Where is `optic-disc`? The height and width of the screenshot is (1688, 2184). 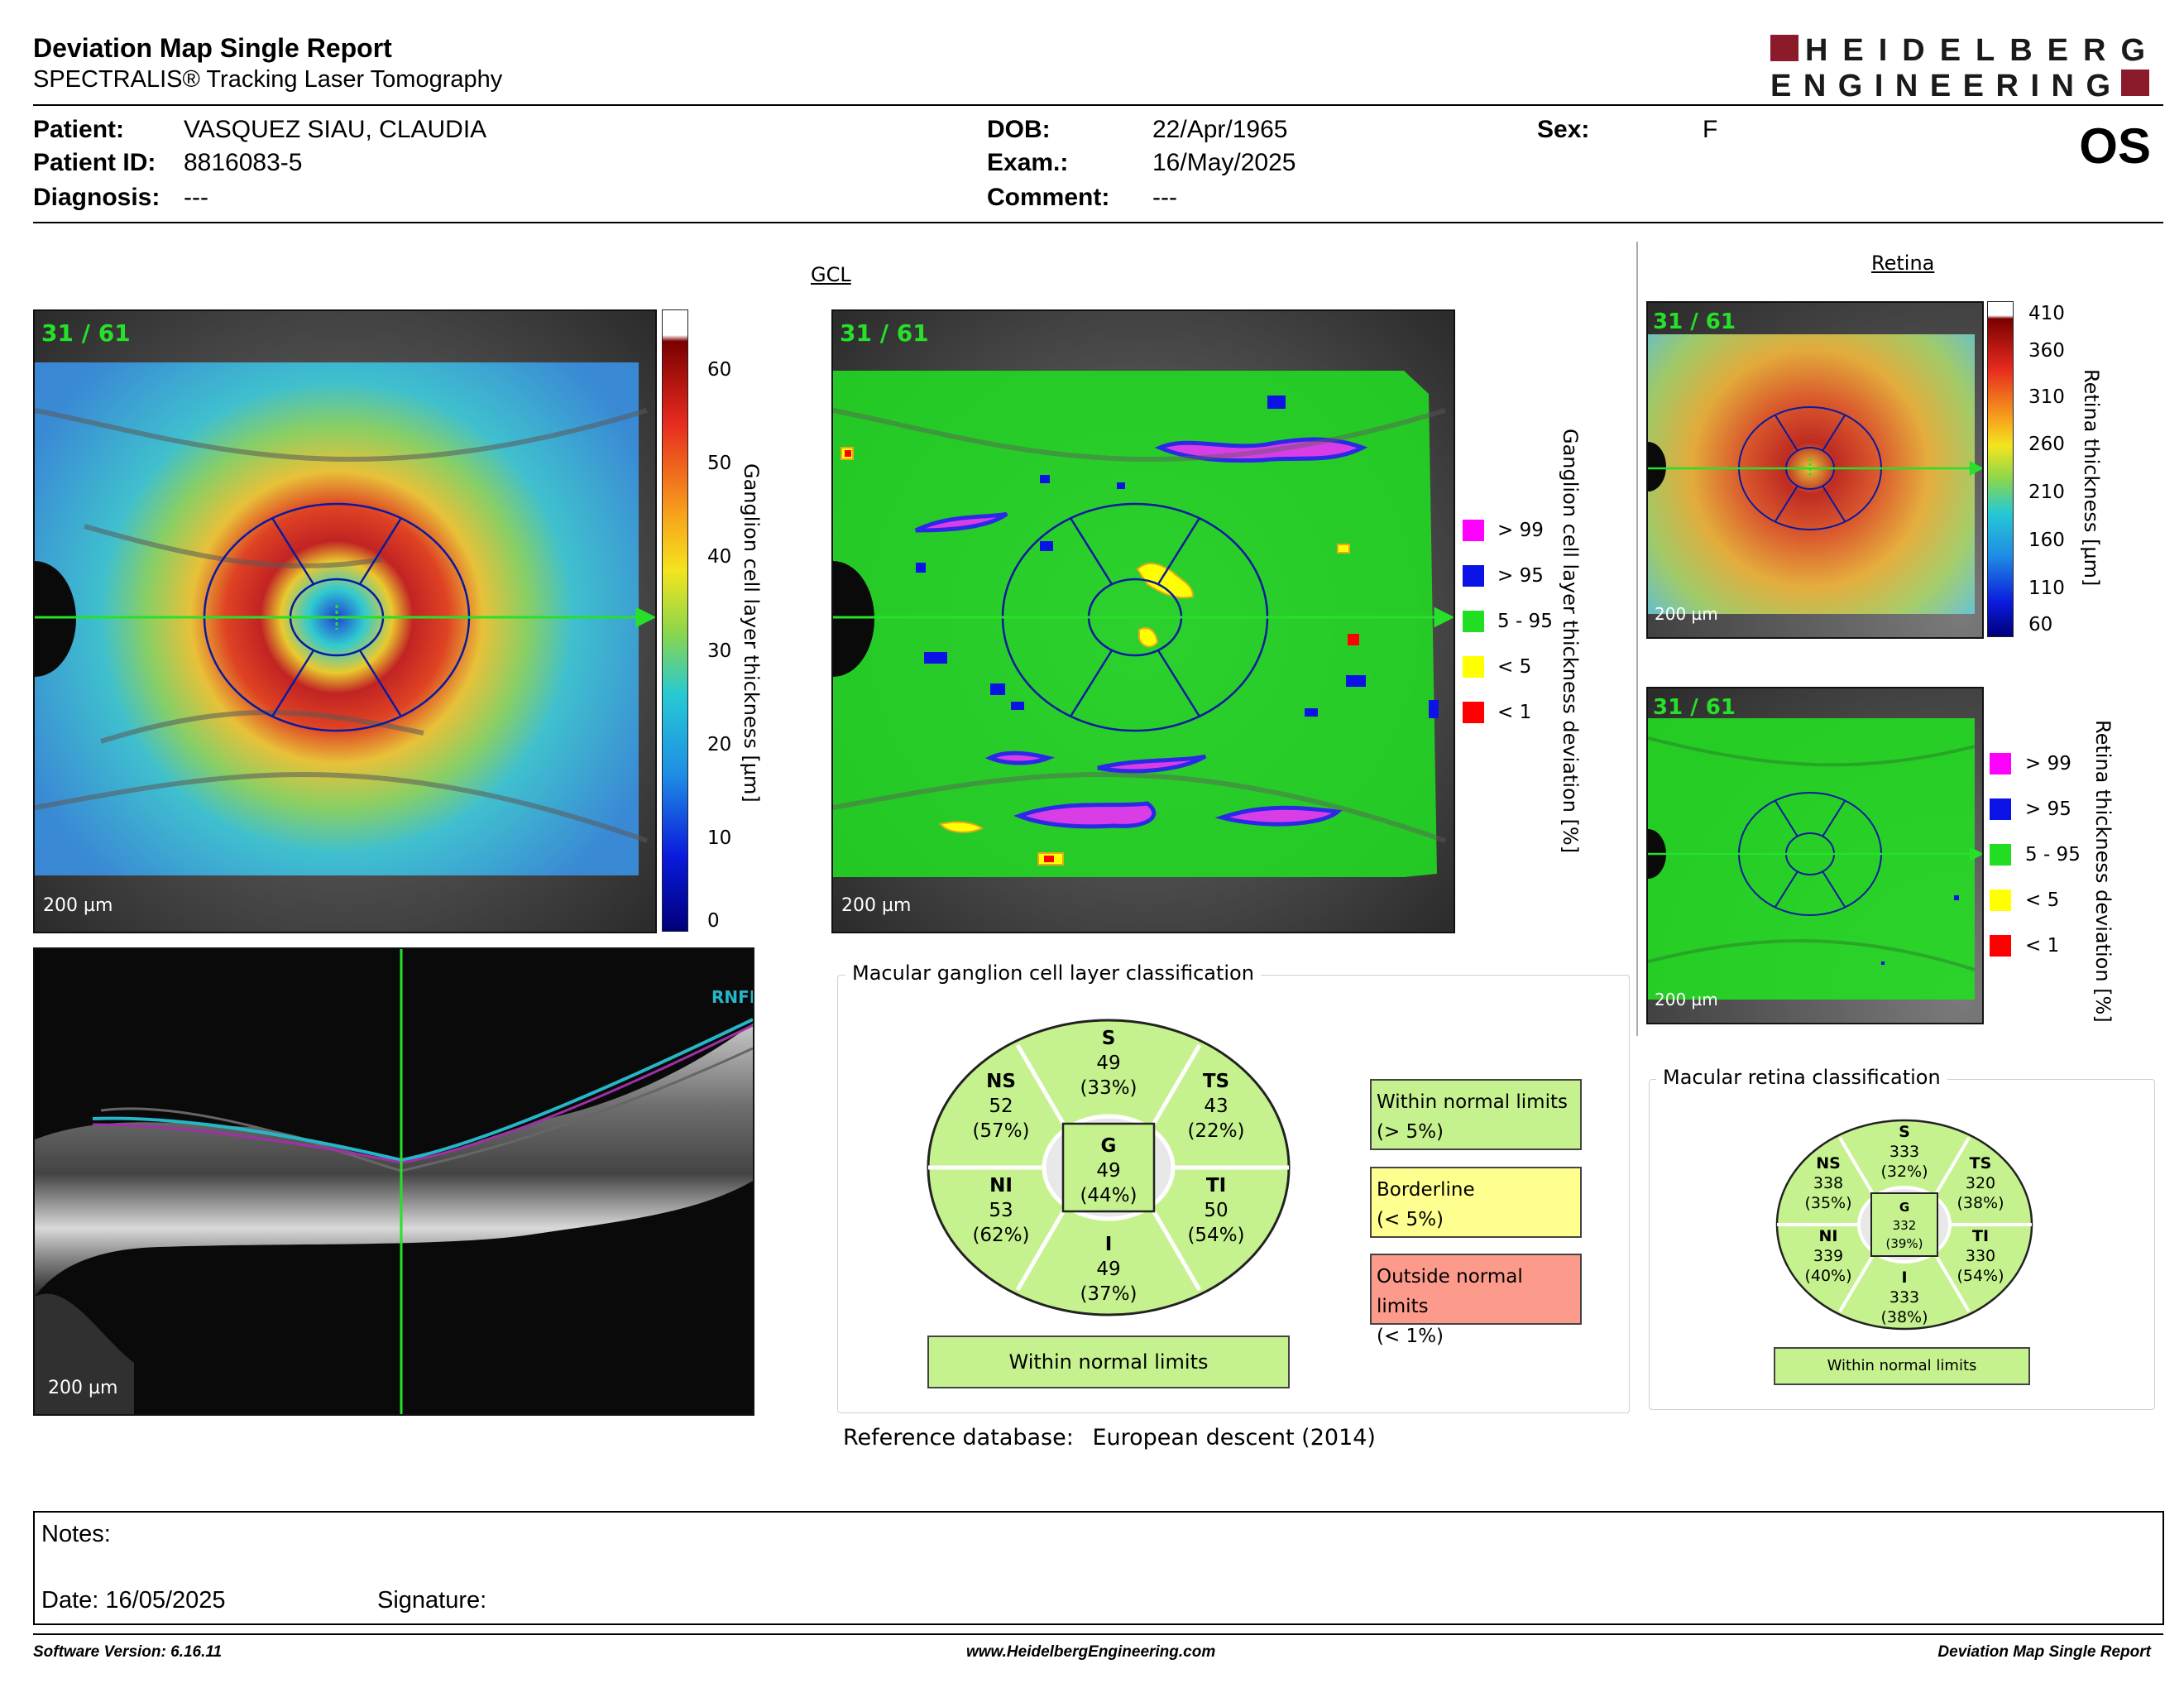 optic-disc is located at coordinates (55, 619).